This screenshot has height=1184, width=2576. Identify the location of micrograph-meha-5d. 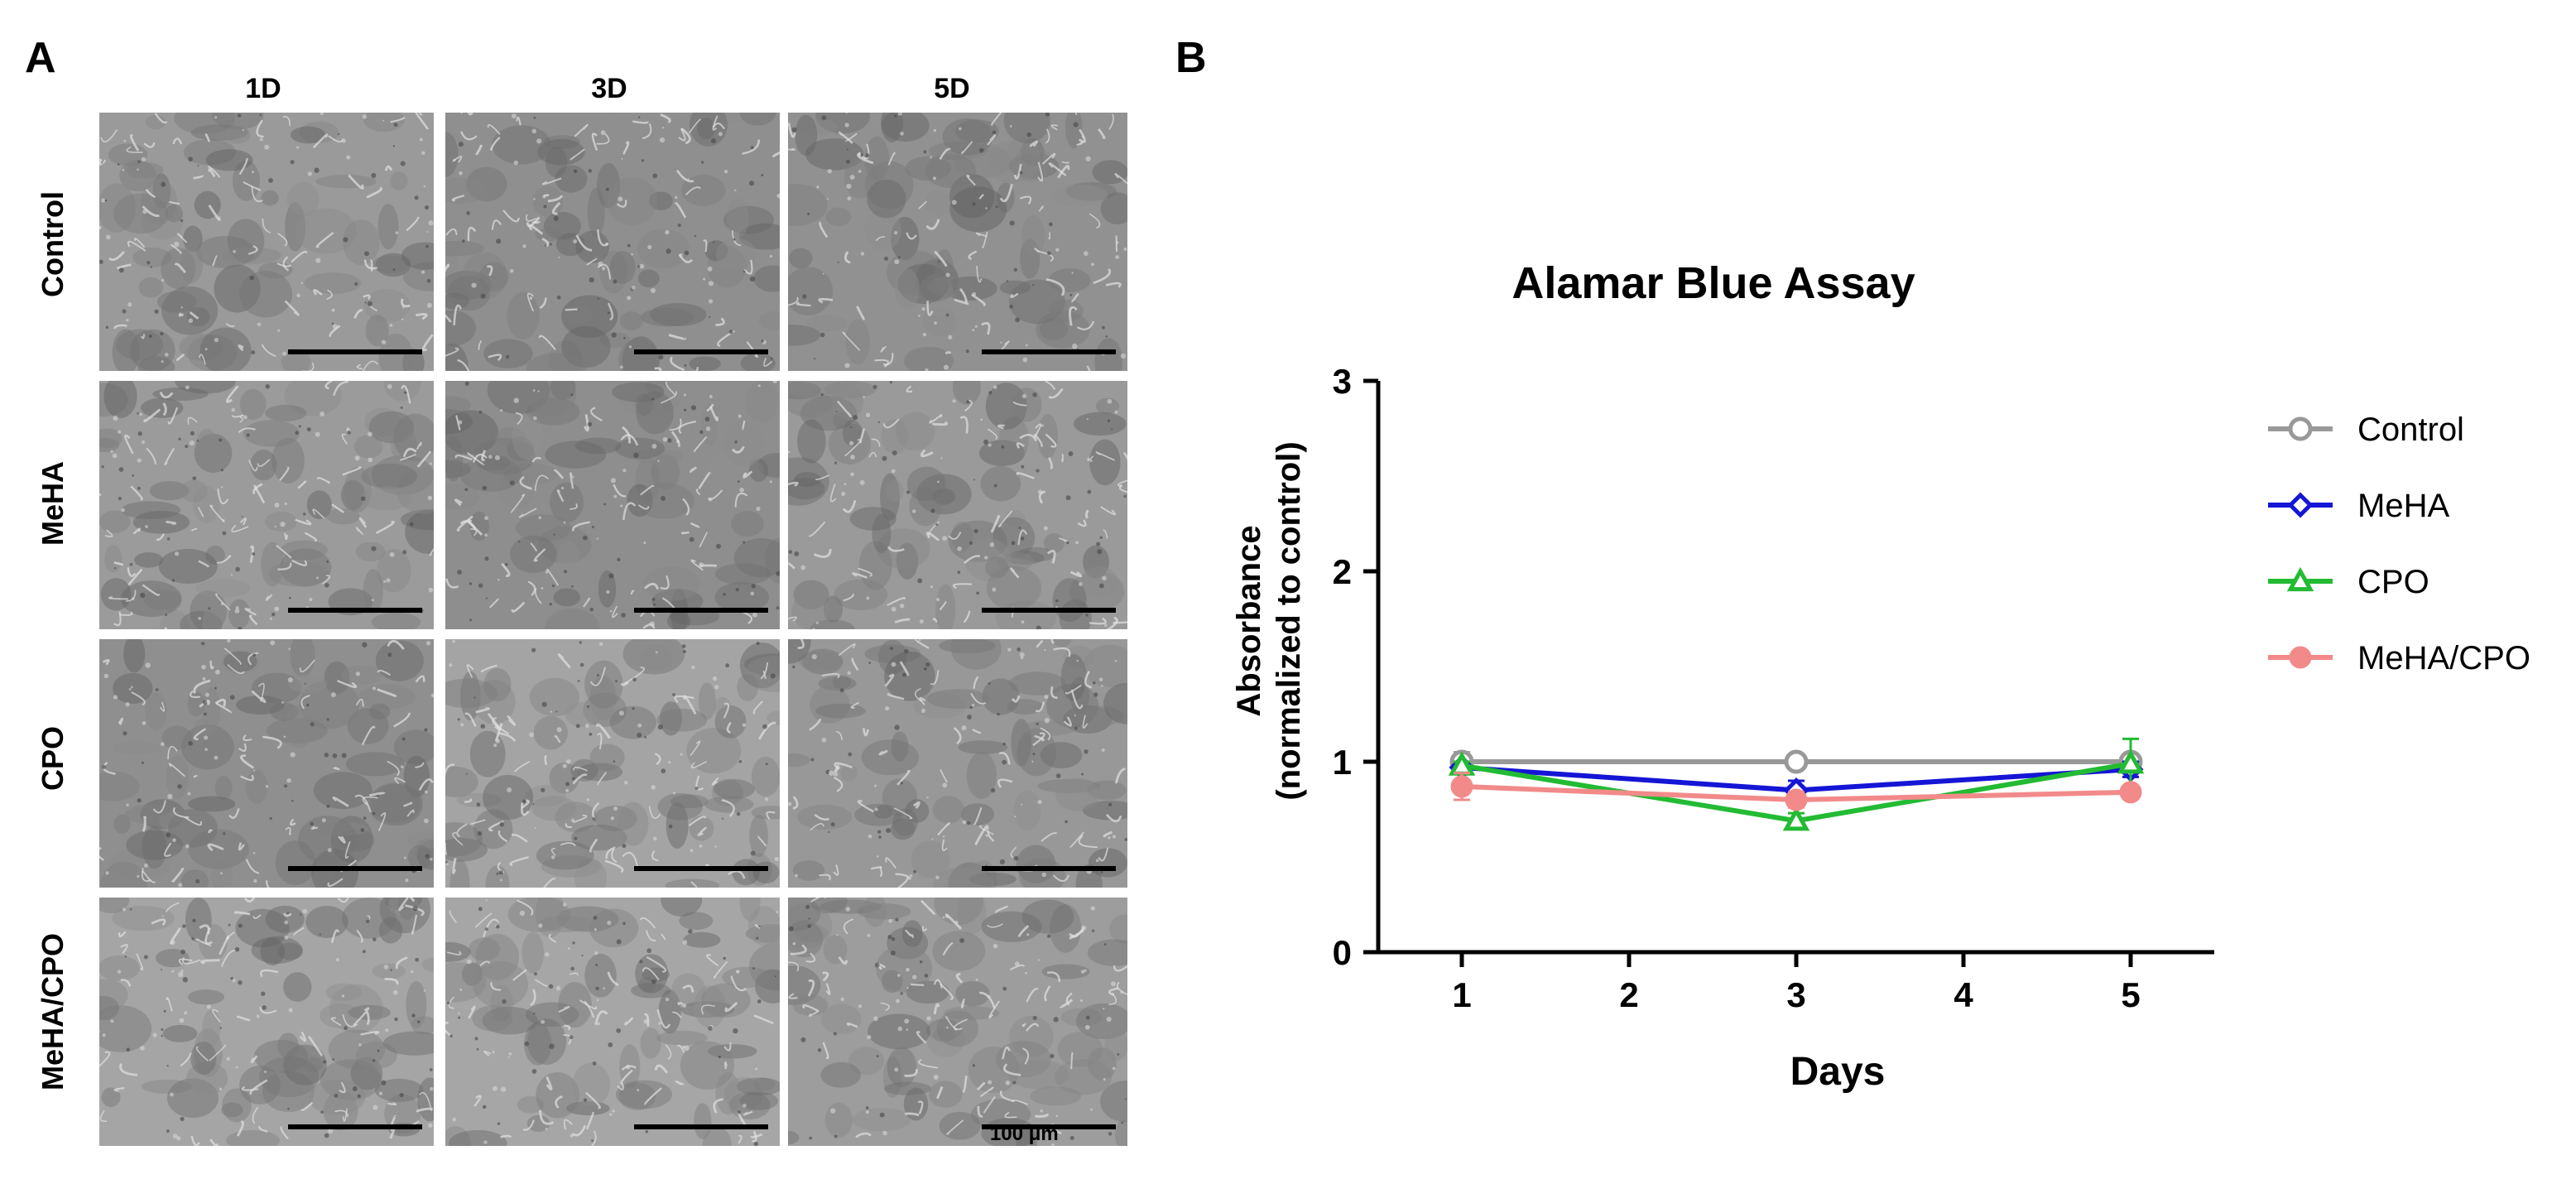
(957, 505).